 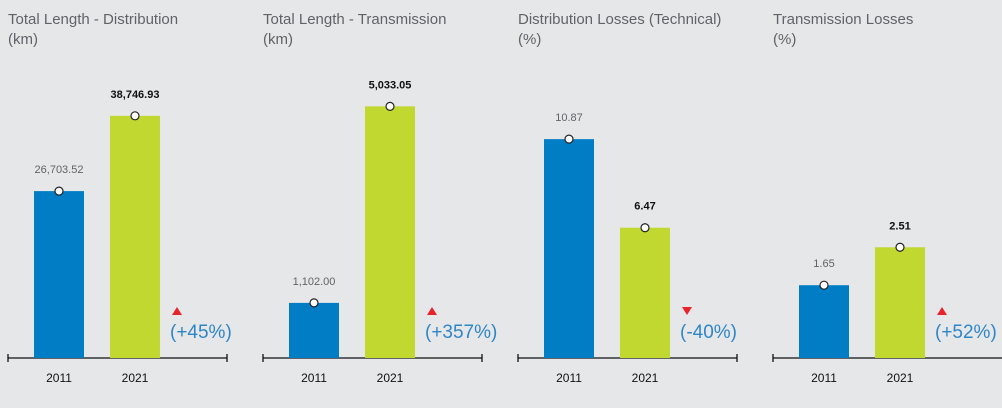 I want to click on change-label: (+52%), so click(x=966, y=332).